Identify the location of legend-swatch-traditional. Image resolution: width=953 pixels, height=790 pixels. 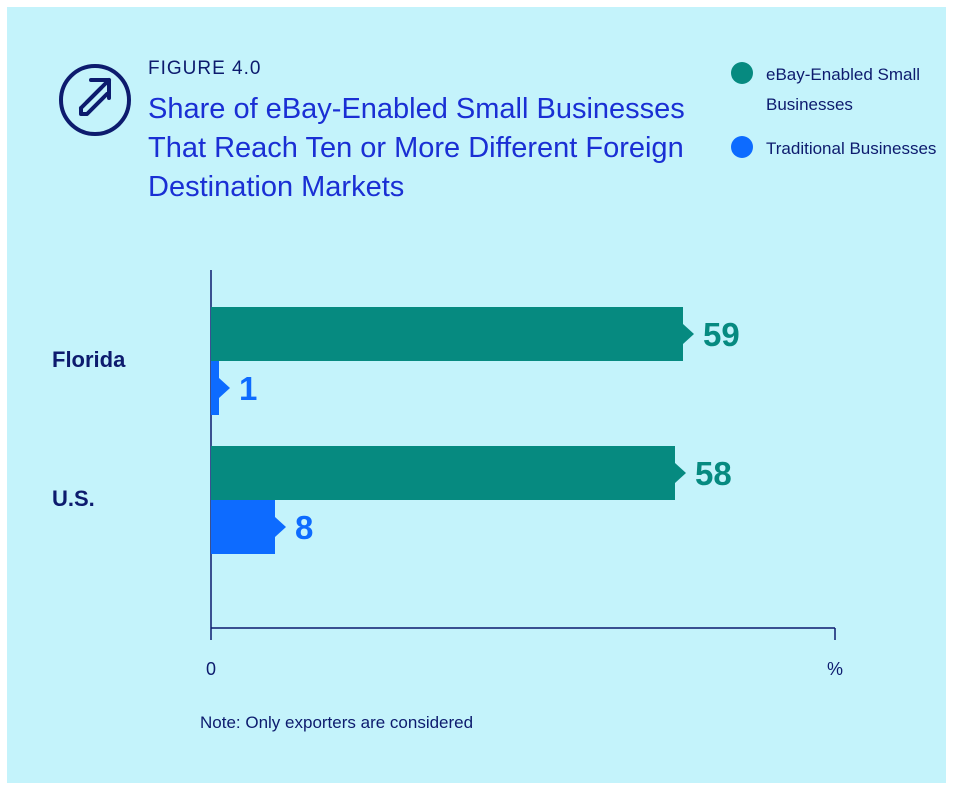
(742, 147).